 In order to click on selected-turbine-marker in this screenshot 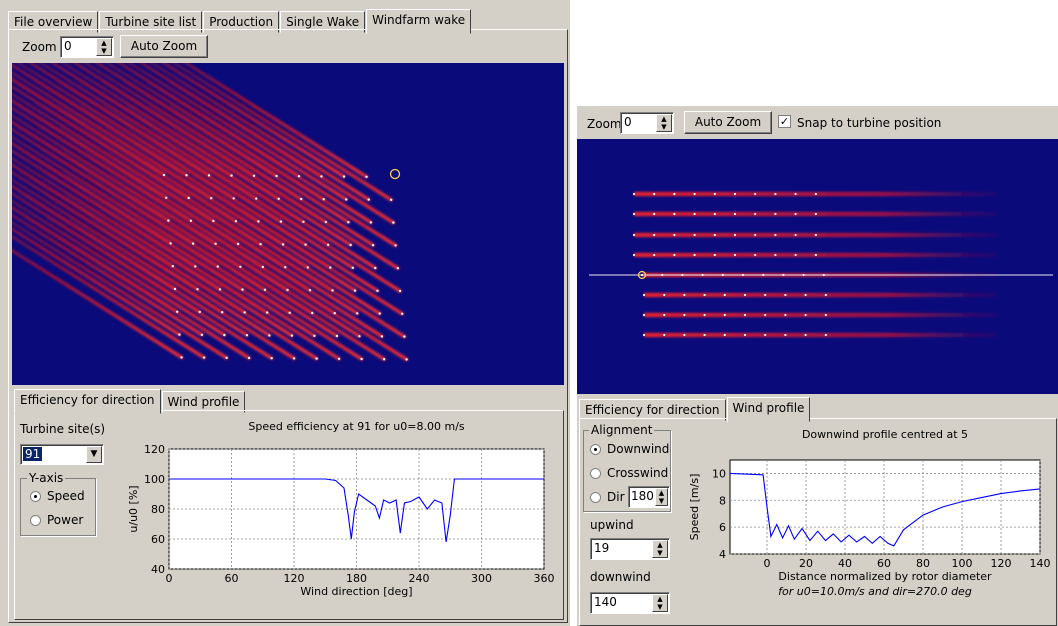, I will do `click(642, 275)`.